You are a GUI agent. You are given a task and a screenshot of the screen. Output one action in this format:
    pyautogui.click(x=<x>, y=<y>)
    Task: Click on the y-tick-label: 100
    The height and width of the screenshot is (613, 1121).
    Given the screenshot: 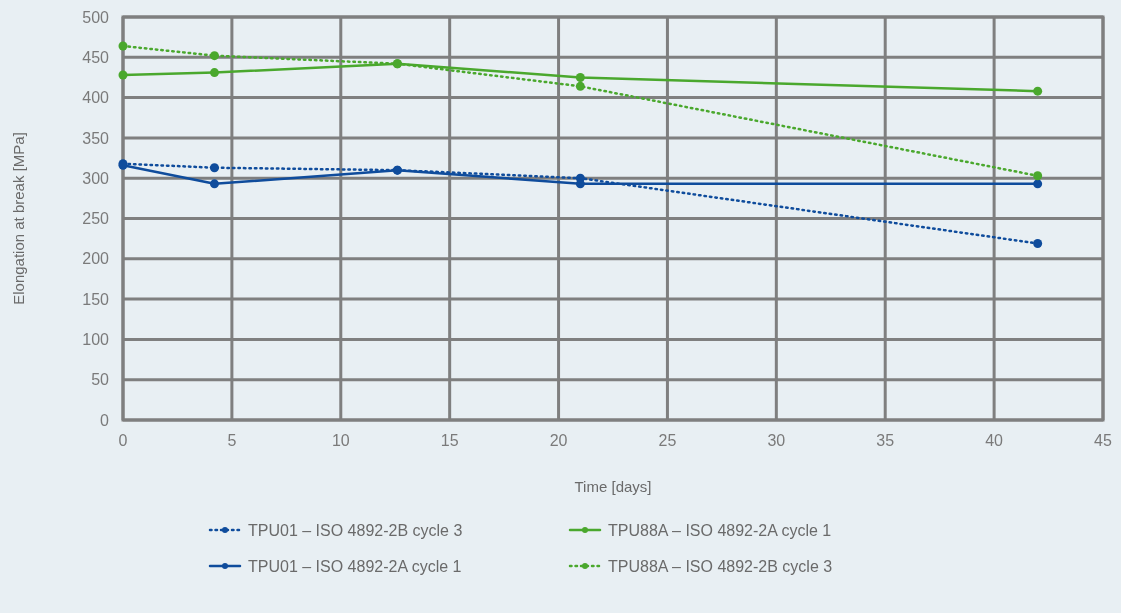 What is the action you would take?
    pyautogui.click(x=96, y=339)
    